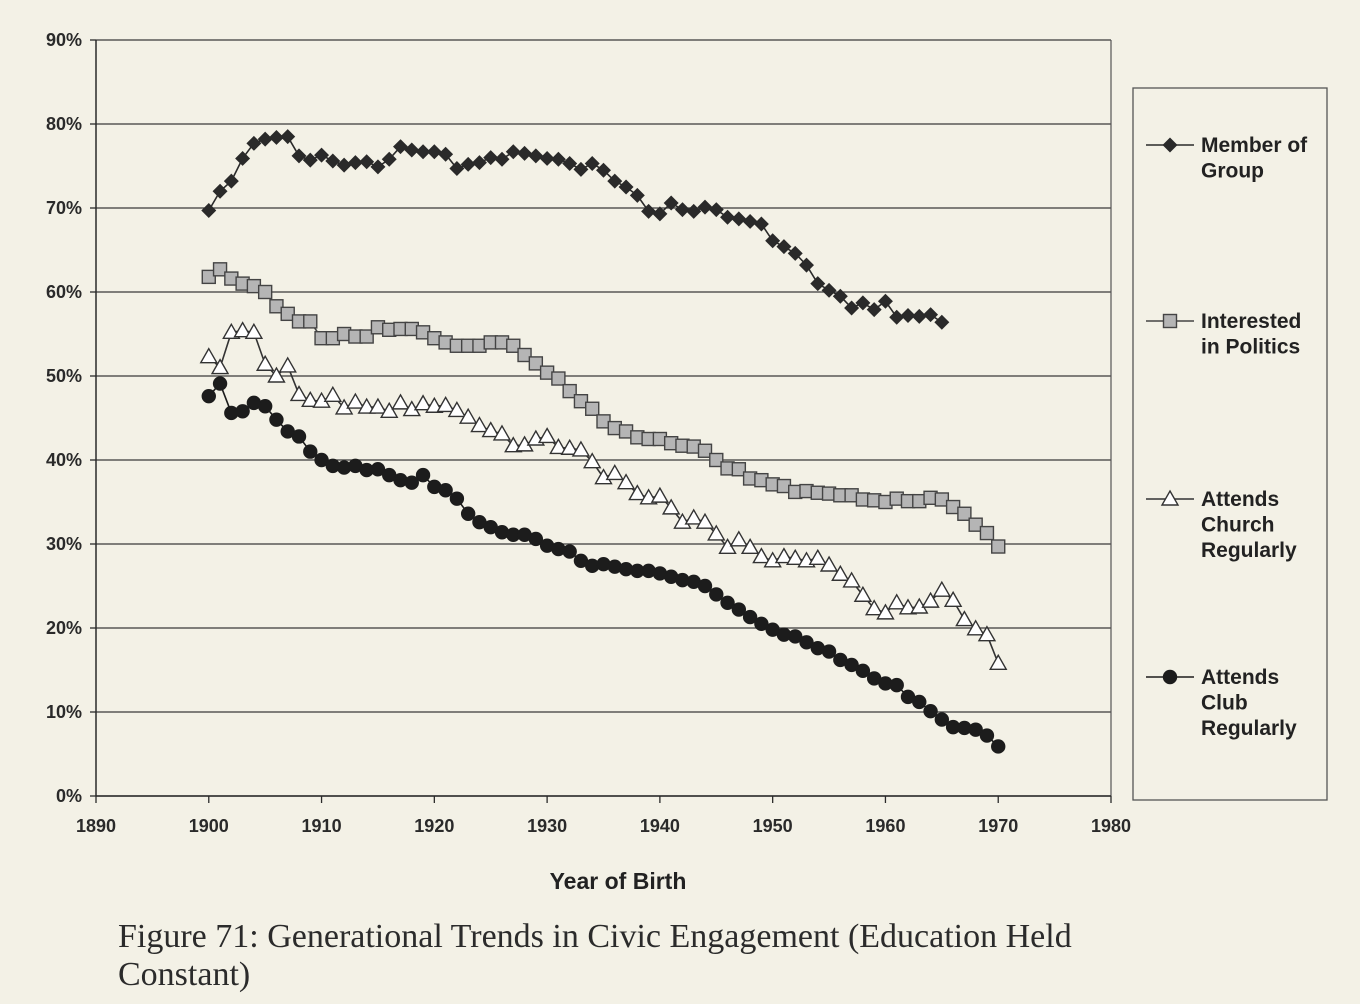  I want to click on x-tick-label: 1920, so click(434, 826).